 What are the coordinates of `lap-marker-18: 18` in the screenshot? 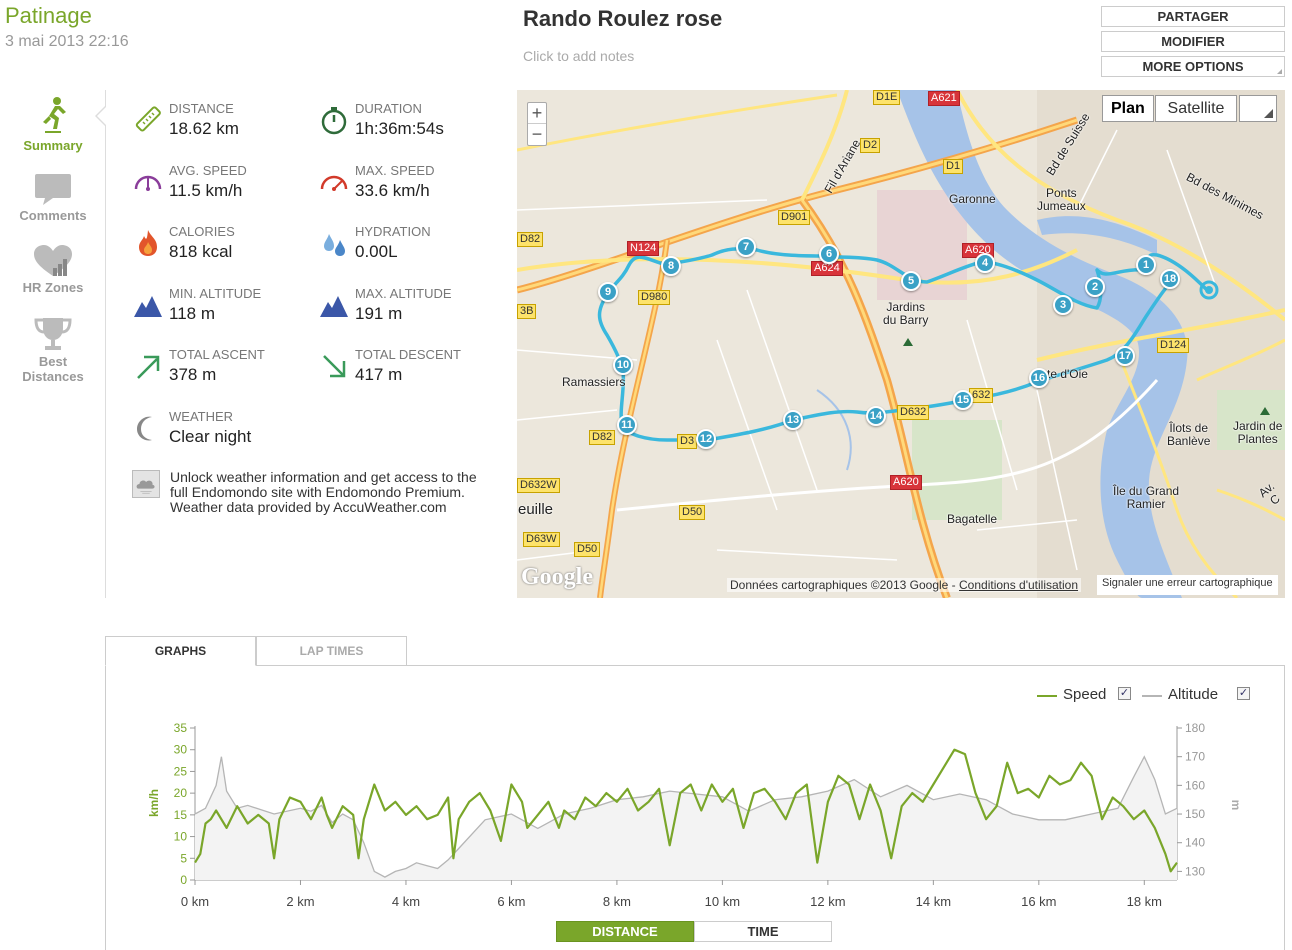 It's located at (1170, 279).